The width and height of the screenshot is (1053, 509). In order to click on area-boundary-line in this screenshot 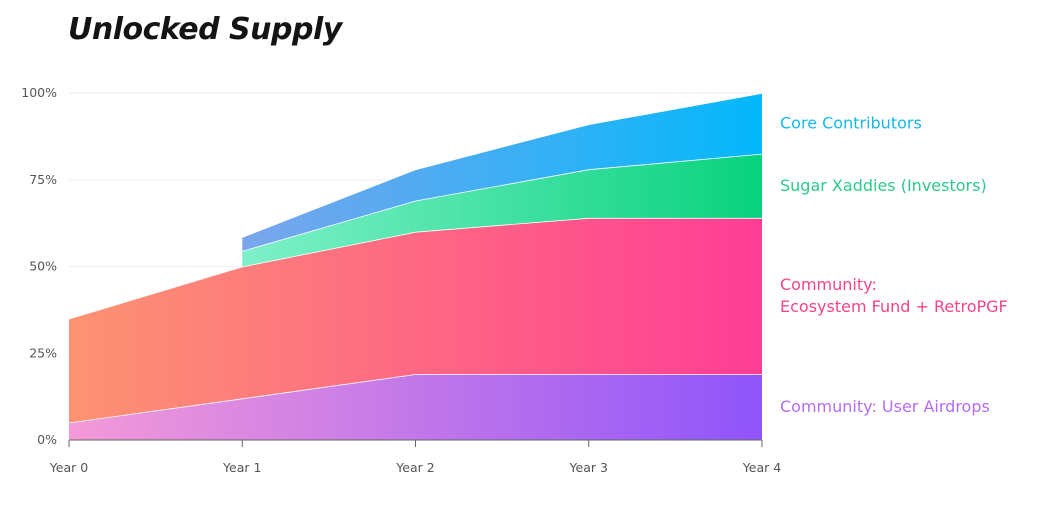, I will do `click(502, 165)`.